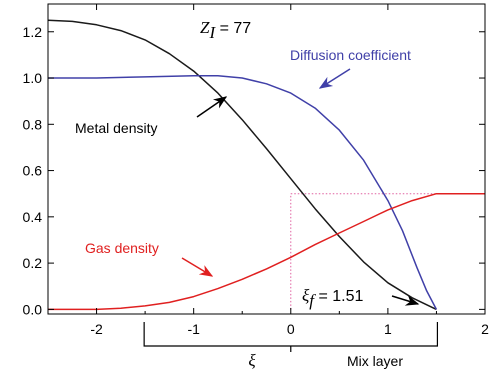  I want to click on y-tick-label: 0.6, so click(33, 171).